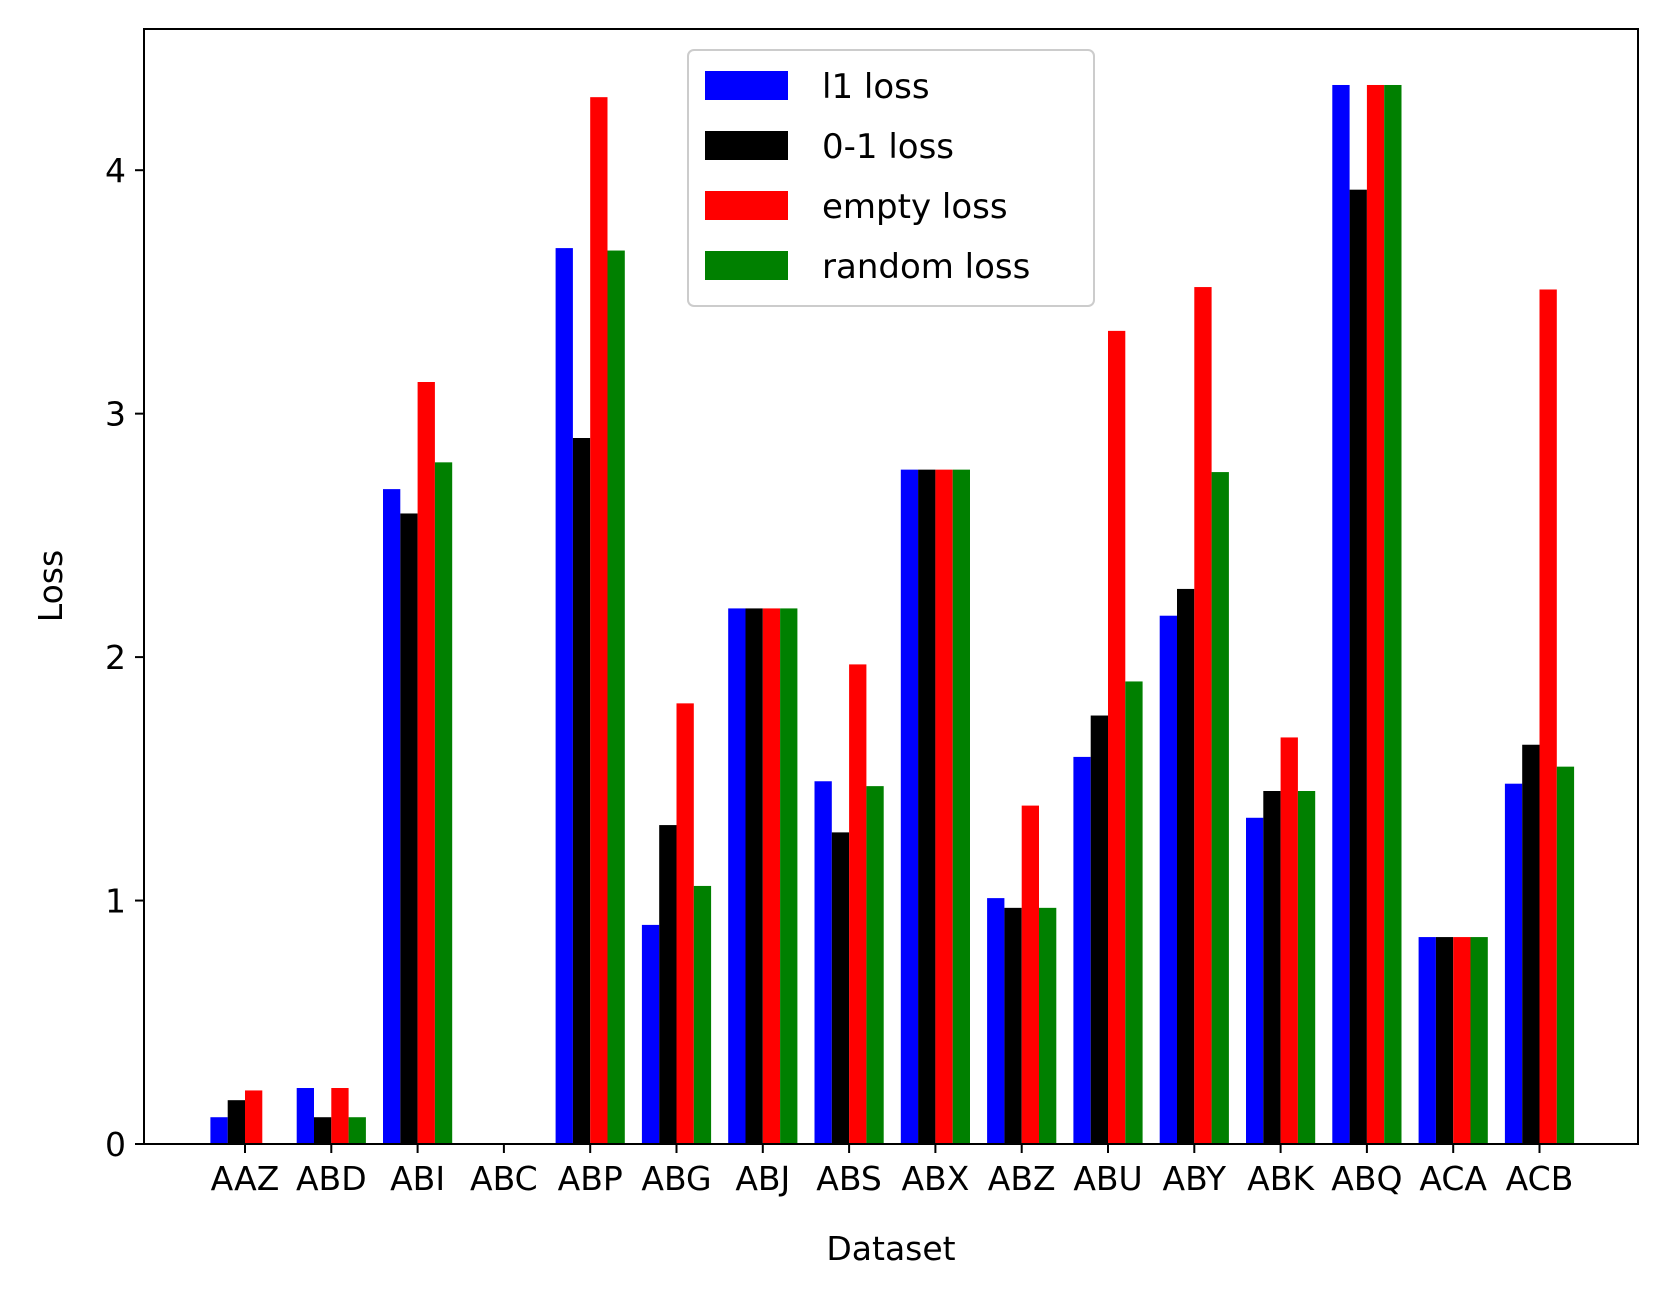  Describe the element at coordinates (771, 876) in the screenshot. I see `bar-empty-loss-abj` at that location.